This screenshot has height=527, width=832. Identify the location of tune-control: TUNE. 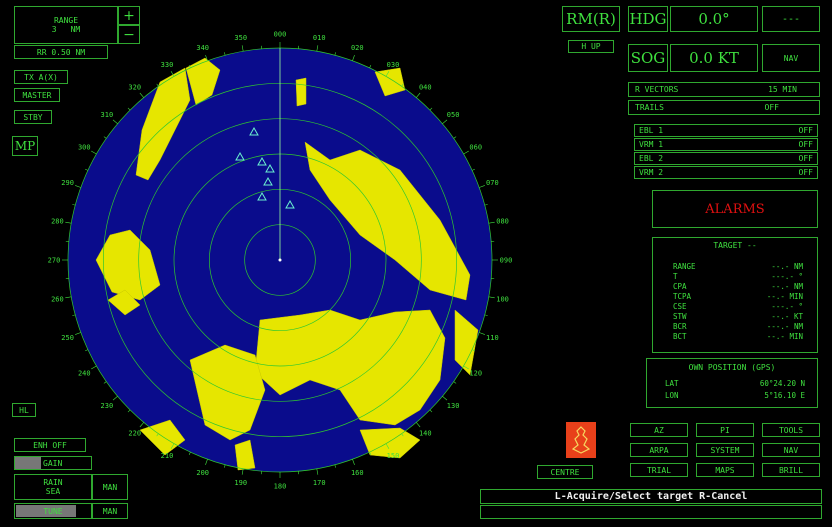
(53, 511).